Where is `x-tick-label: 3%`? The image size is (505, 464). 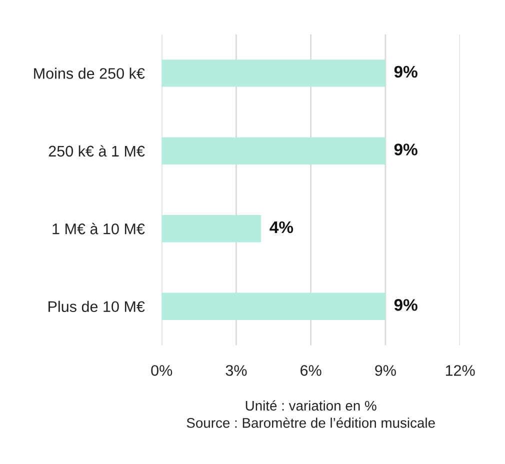
x-tick-label: 3% is located at coordinates (236, 370).